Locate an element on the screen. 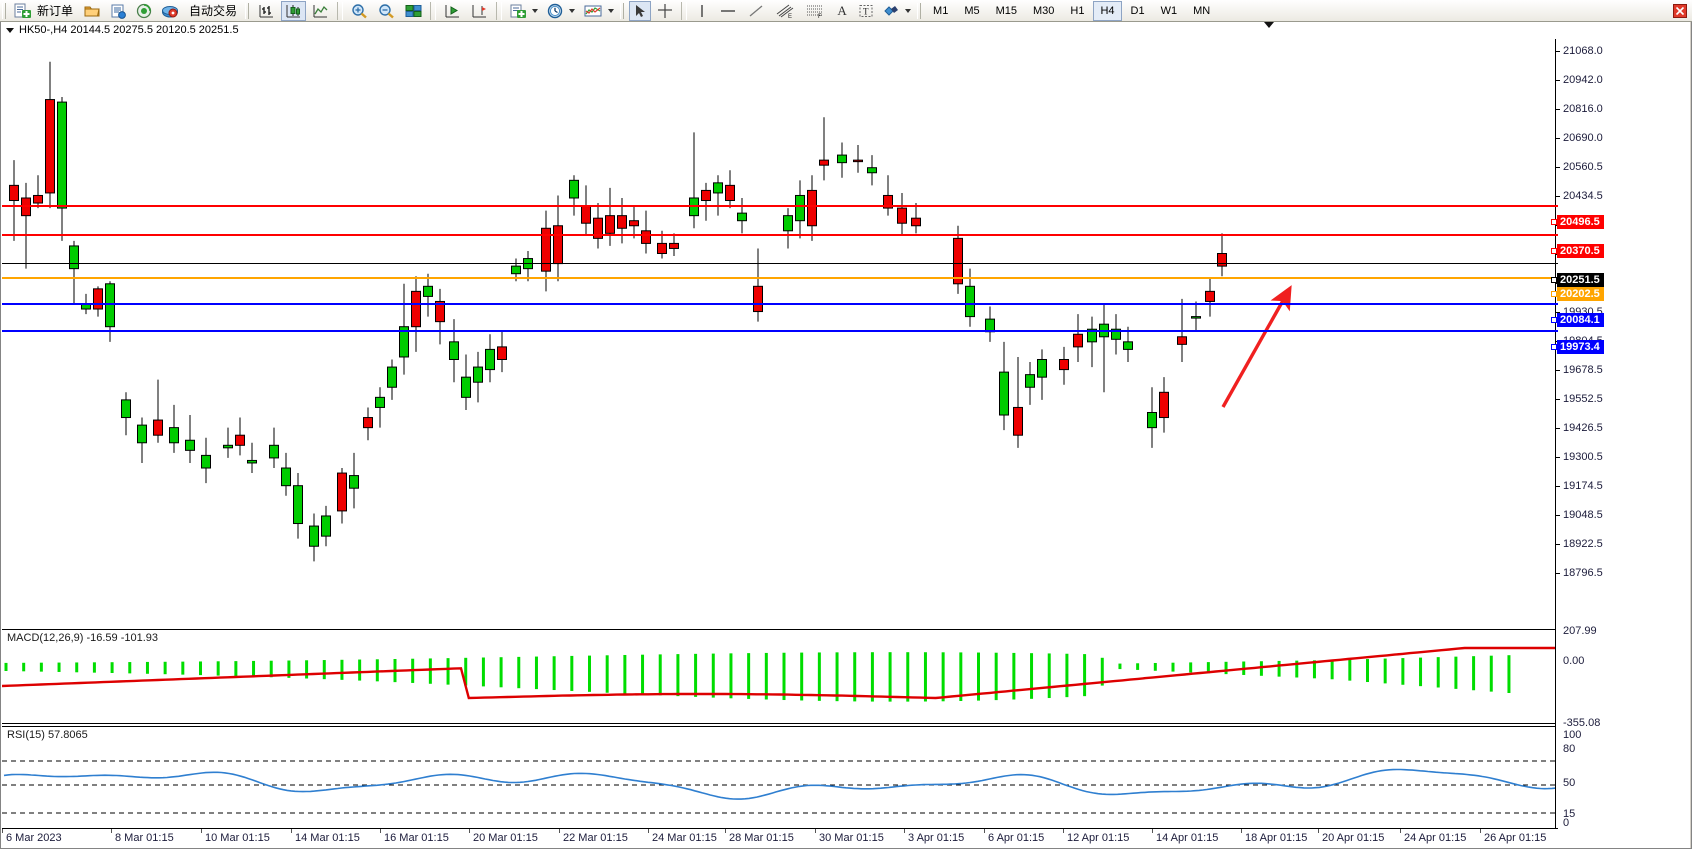 The height and width of the screenshot is (849, 1692). equidistant-channel-button: E is located at coordinates (785, 11).